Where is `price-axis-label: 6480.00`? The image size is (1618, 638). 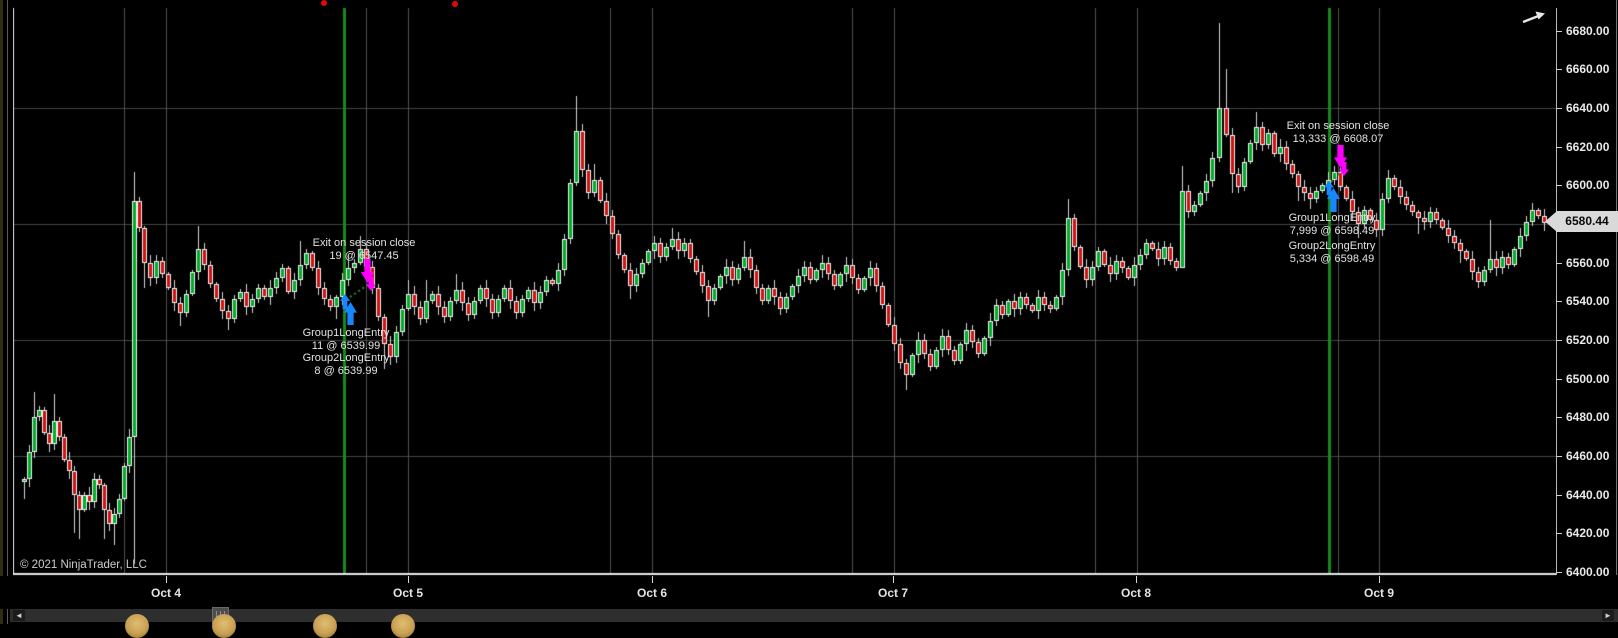
price-axis-label: 6480.00 is located at coordinates (1588, 417).